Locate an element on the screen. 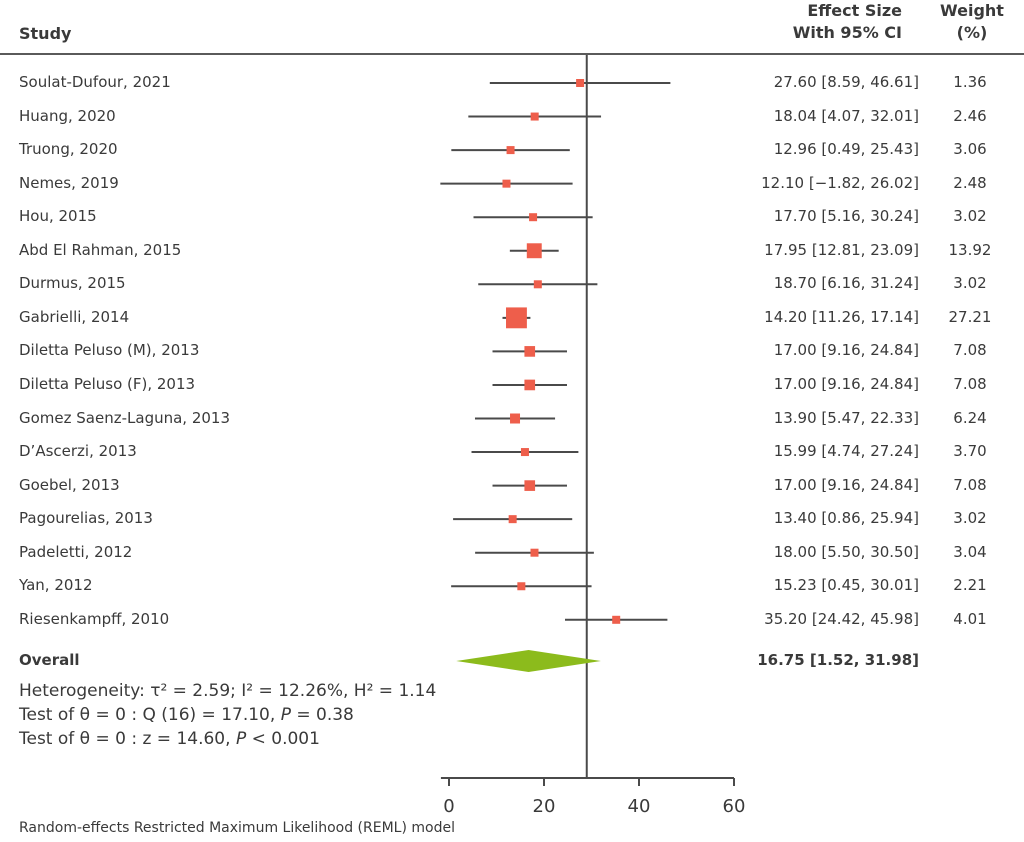 This screenshot has height=842, width=1024. study-weight: 27.21 is located at coordinates (970, 316).